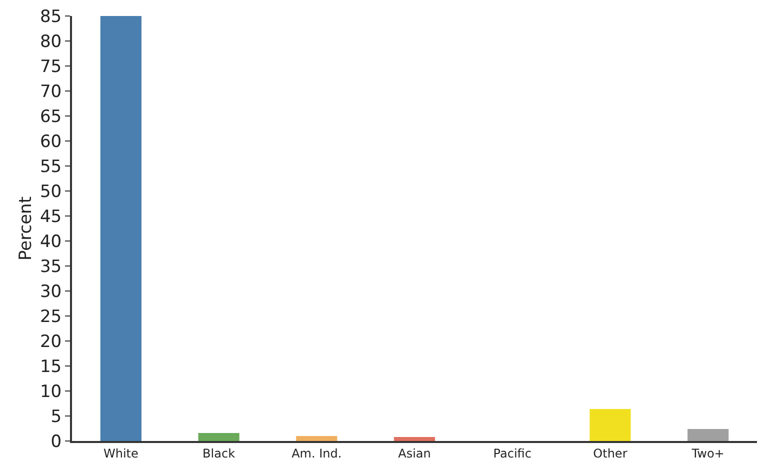 The image size is (762, 465). What do you see at coordinates (51, 292) in the screenshot?
I see `y-tick-label: 30` at bounding box center [51, 292].